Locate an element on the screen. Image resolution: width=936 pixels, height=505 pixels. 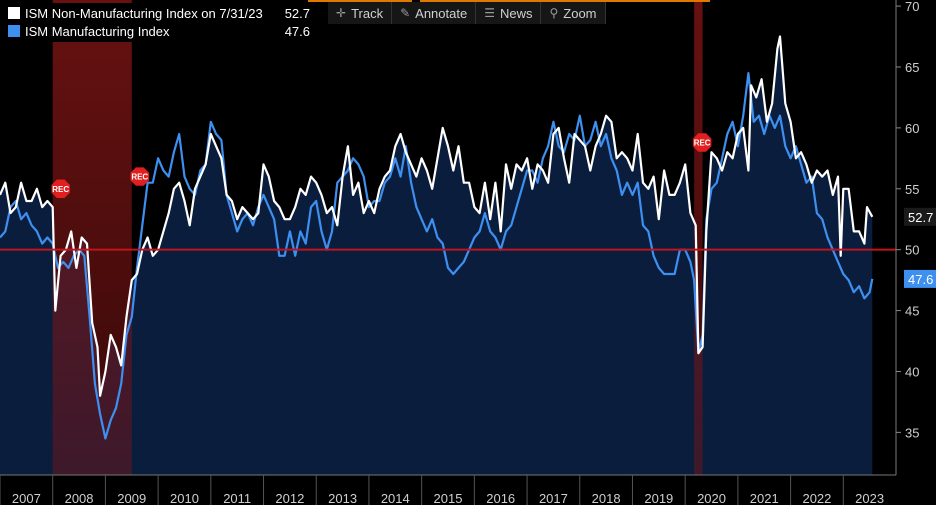
x-tick-label: 2022 is located at coordinates (816, 498).